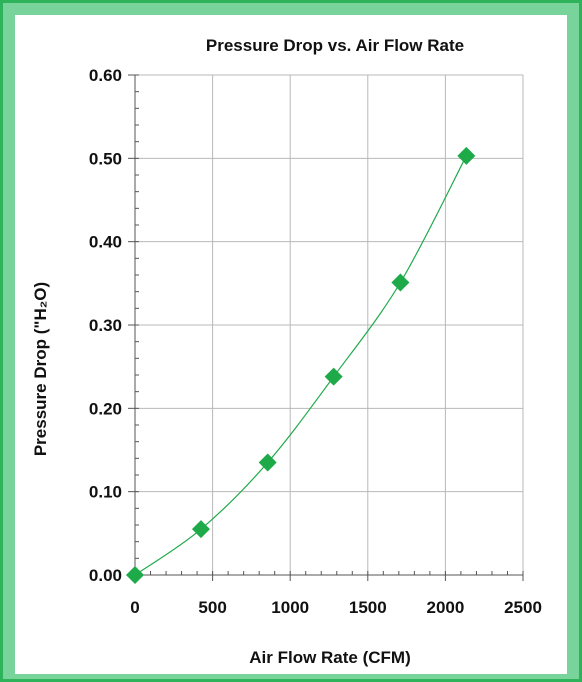 The height and width of the screenshot is (682, 582). I want to click on y-tick-label: 0.60, so click(105, 75).